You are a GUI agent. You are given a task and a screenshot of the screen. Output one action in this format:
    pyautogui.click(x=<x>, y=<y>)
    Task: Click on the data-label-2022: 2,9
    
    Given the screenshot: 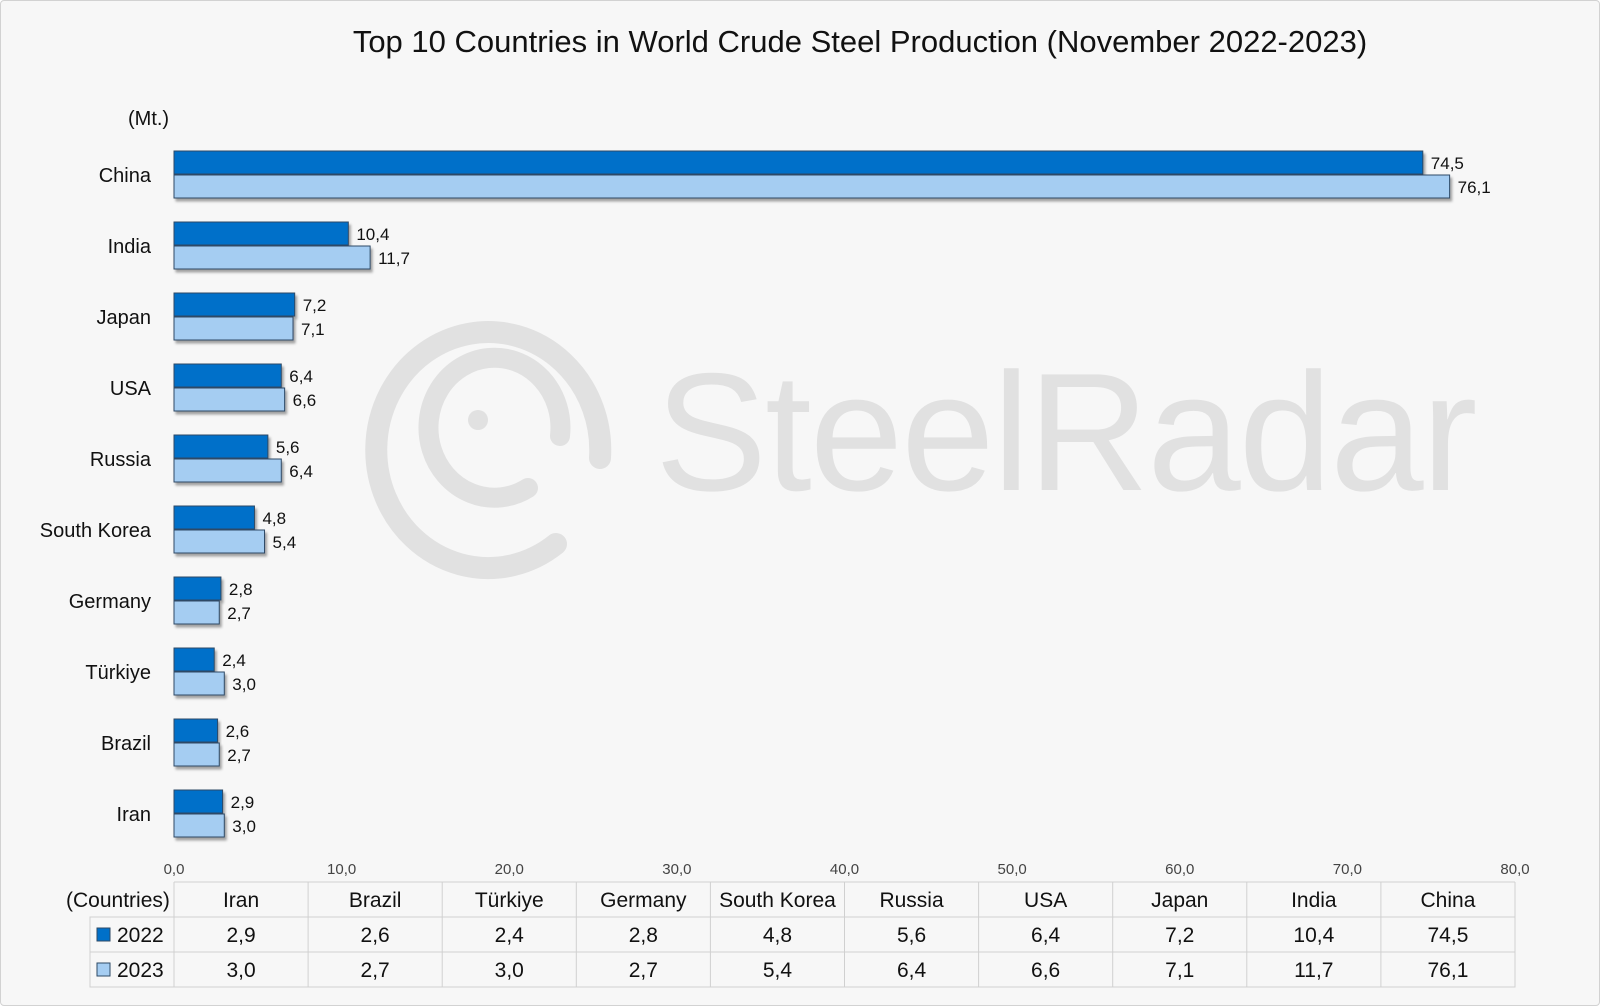 What is the action you would take?
    pyautogui.click(x=243, y=802)
    